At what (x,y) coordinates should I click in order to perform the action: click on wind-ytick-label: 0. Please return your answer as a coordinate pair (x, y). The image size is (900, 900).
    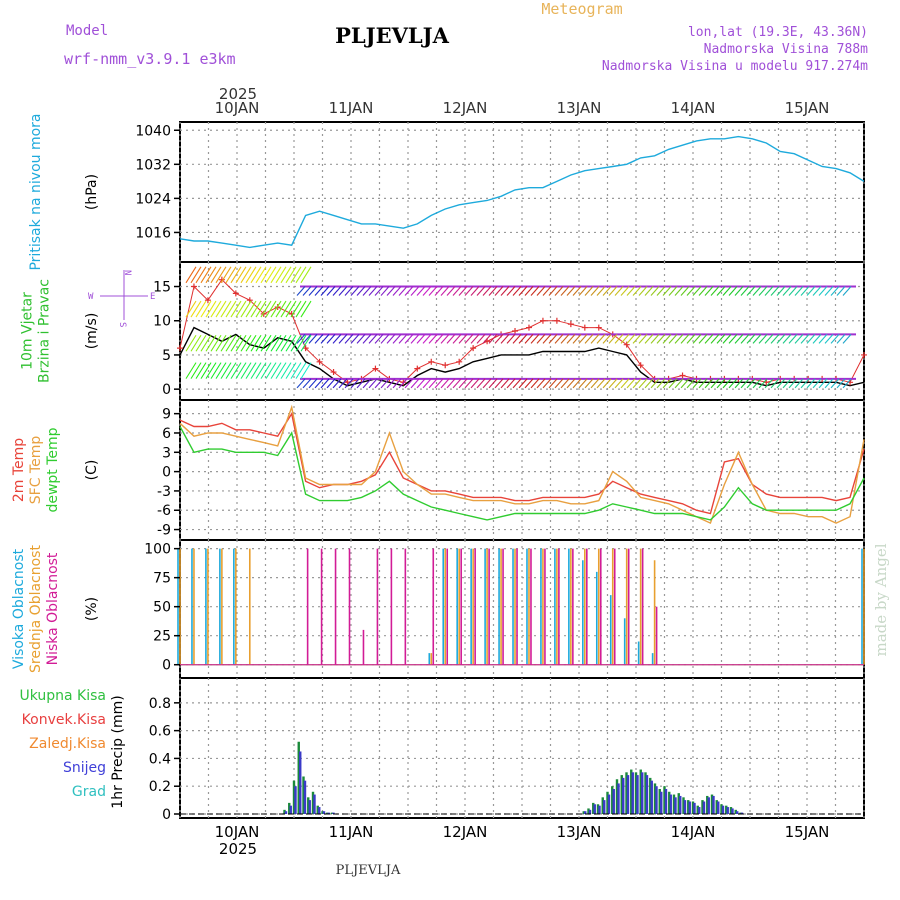
    Looking at the image, I should click on (166, 390).